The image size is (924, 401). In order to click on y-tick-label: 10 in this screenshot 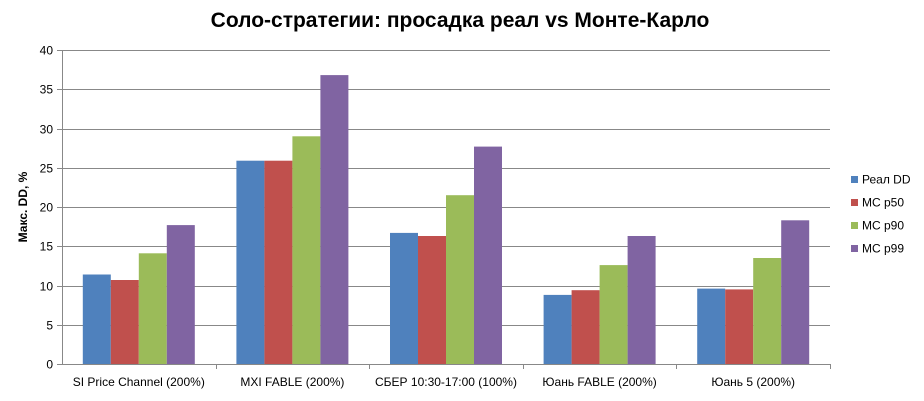, I will do `click(47, 287)`.